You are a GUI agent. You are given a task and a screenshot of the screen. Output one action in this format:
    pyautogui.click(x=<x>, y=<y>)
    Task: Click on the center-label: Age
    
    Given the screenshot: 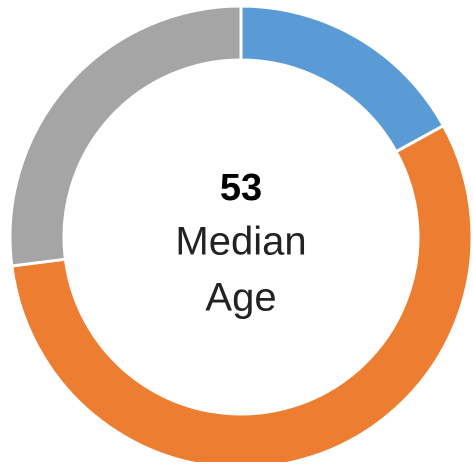 What is the action you would take?
    pyautogui.click(x=240, y=298)
    